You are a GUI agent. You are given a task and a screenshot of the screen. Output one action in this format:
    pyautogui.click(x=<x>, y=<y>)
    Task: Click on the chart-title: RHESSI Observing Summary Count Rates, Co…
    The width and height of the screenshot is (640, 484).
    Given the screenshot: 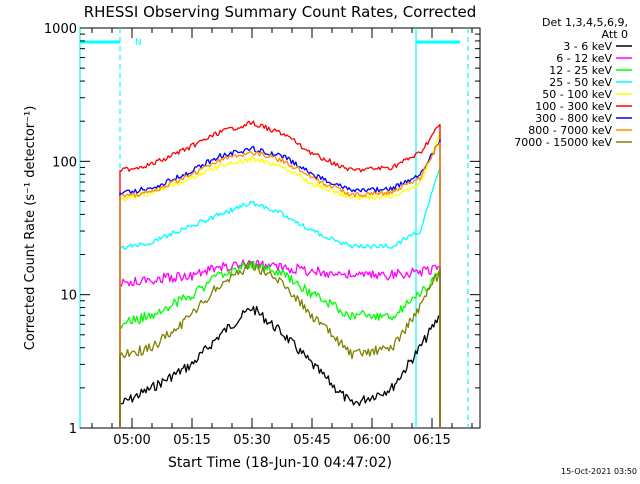 What is the action you would take?
    pyautogui.click(x=280, y=12)
    